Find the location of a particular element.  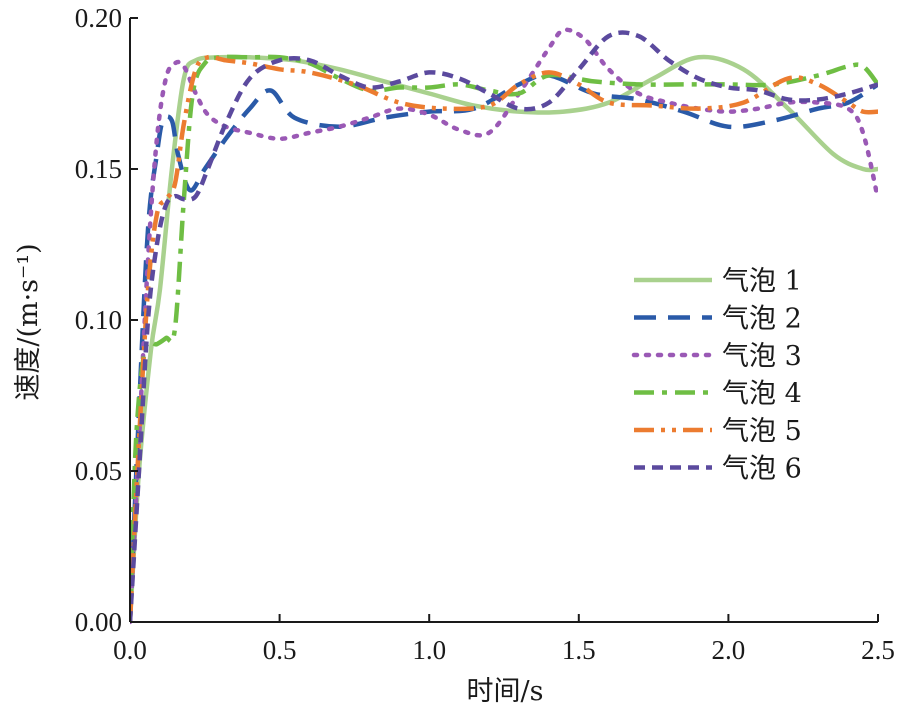

x-tick-label: 2.5 is located at coordinates (878, 650).